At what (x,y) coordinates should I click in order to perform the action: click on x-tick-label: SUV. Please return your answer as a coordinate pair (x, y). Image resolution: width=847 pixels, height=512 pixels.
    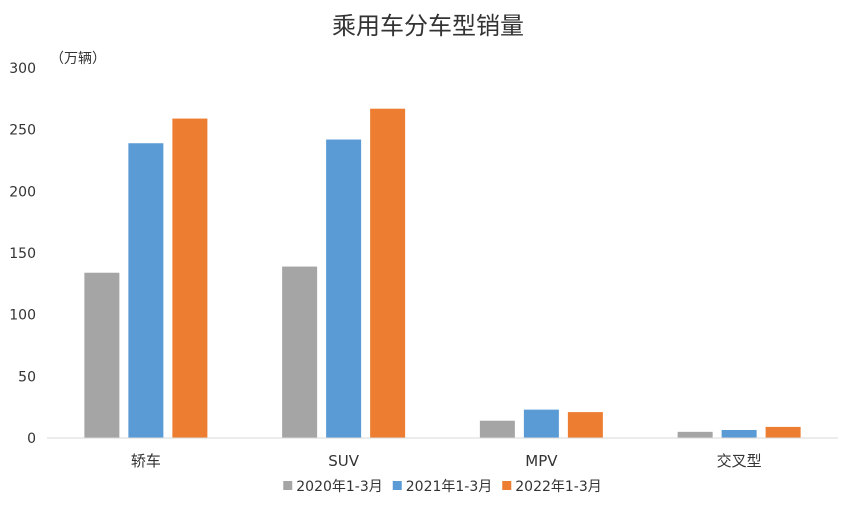
    Looking at the image, I should click on (344, 461).